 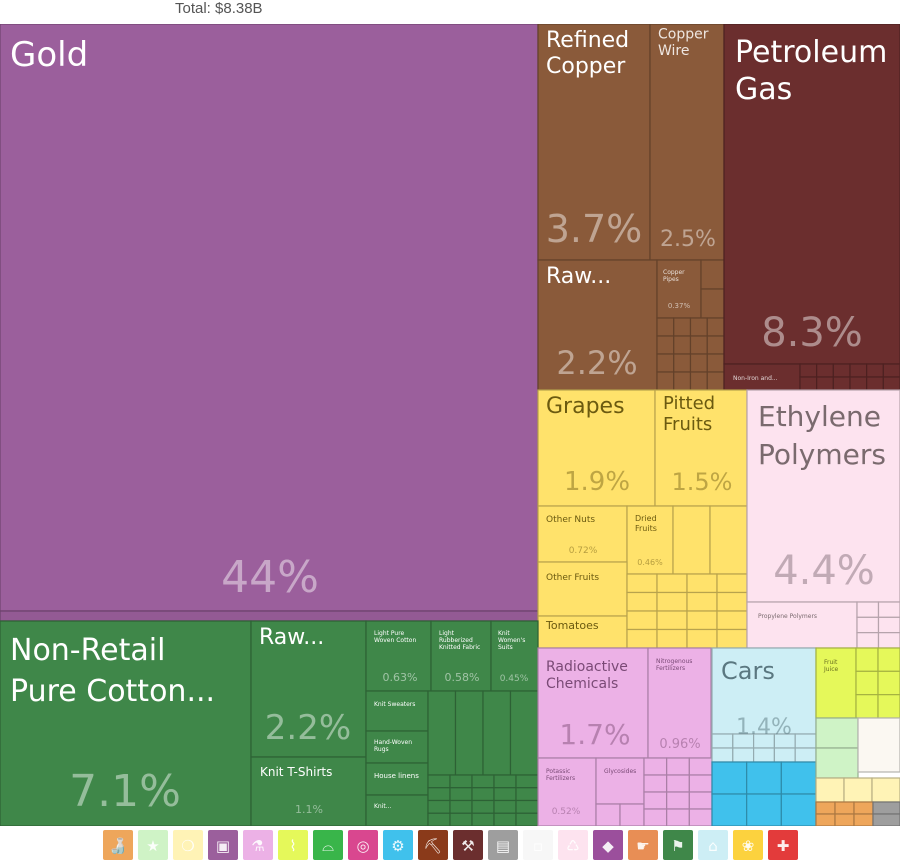 I want to click on box-icon: ▤, so click(x=503, y=845).